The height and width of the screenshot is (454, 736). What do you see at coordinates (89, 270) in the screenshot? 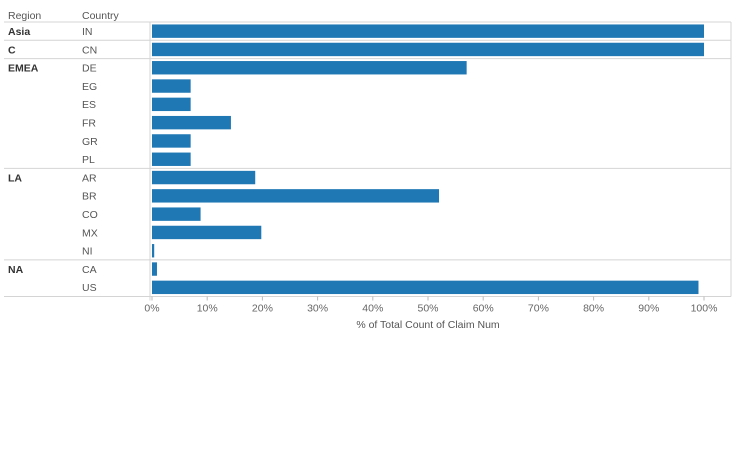
I see `country-label: CA` at bounding box center [89, 270].